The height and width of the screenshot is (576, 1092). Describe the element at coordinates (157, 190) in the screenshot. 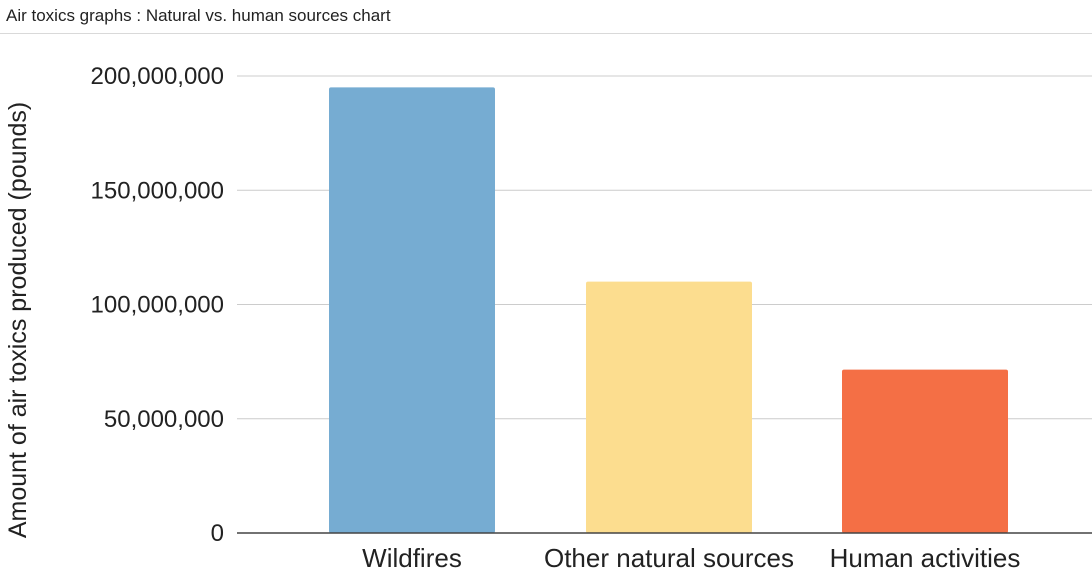

I see `y-tick-label: 150,000,000` at that location.